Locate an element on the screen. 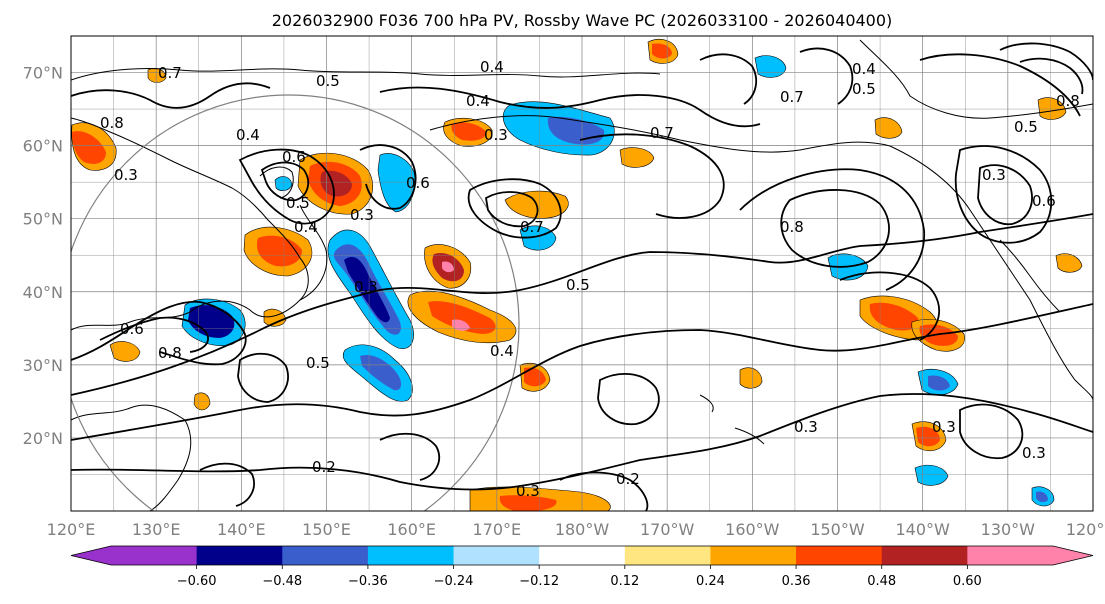 This screenshot has height=604, width=1105. latitude-label: 30°N is located at coordinates (43, 365).